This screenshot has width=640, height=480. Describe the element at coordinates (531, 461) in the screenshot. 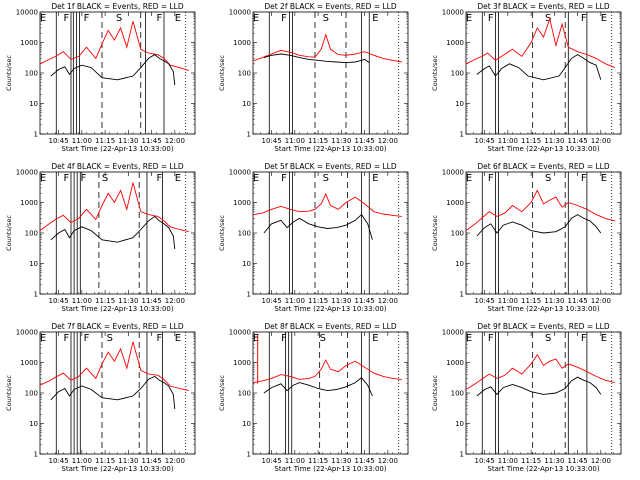

I see `x-tick-label: 11:15` at that location.